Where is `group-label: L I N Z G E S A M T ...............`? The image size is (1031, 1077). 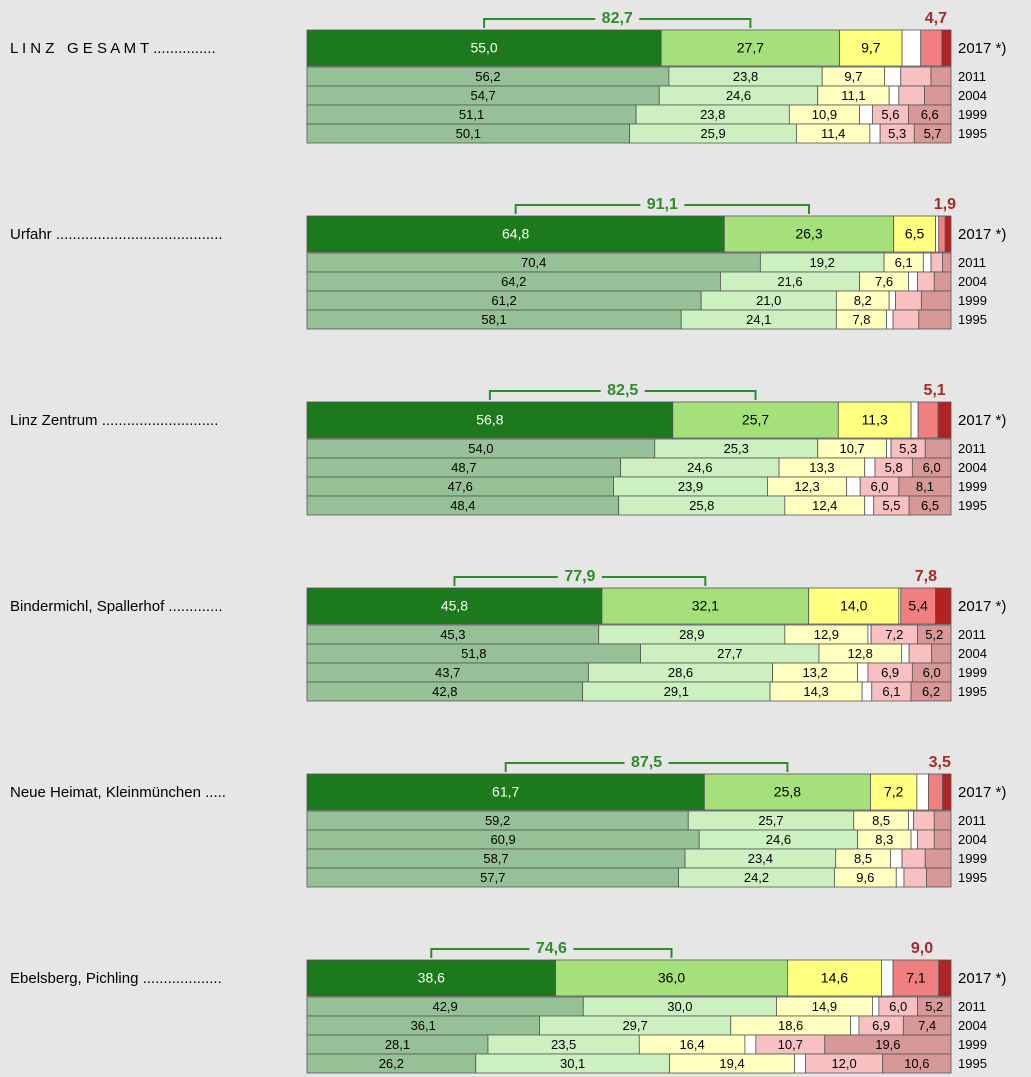 group-label: L I N Z G E S A M T ............... is located at coordinates (113, 48).